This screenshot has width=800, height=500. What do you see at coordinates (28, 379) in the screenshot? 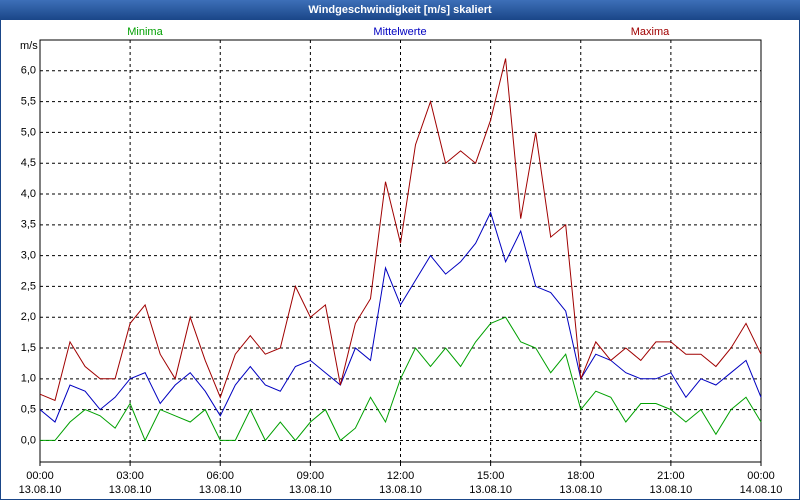
I see `y-tick-label: 1,0` at bounding box center [28, 379].